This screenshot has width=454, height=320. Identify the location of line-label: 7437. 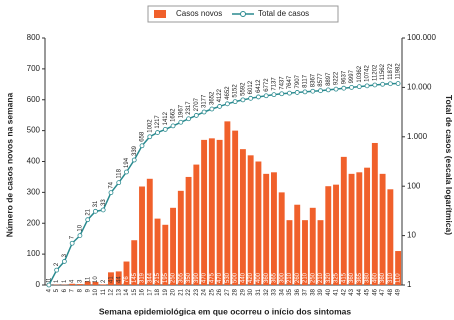
(282, 83).